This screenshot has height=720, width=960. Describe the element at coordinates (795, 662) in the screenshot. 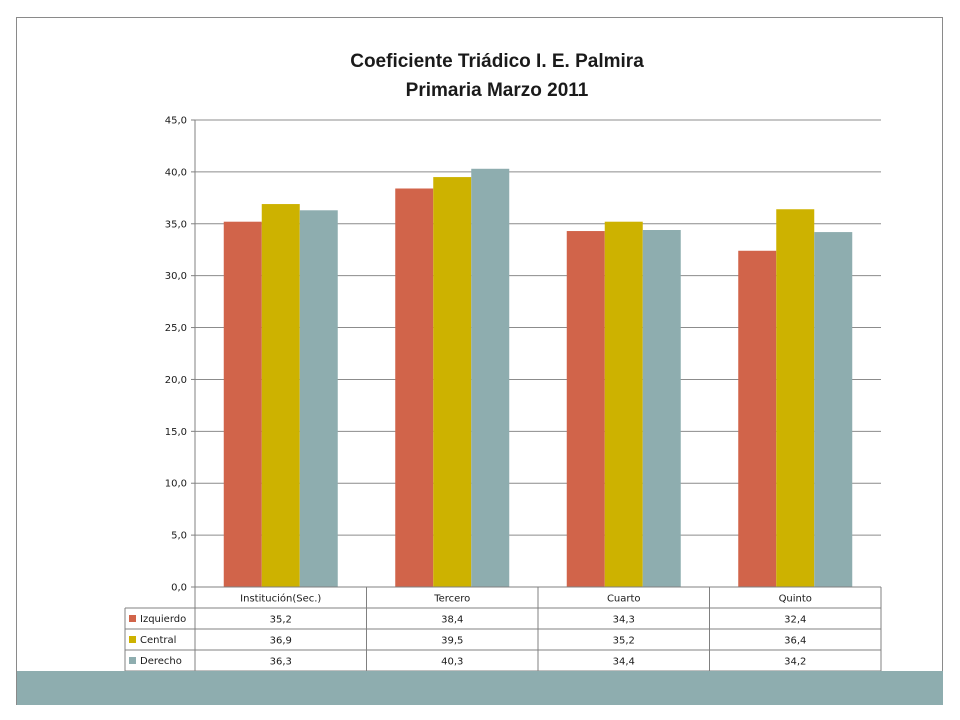

I see `data-cell: 34,2` at that location.